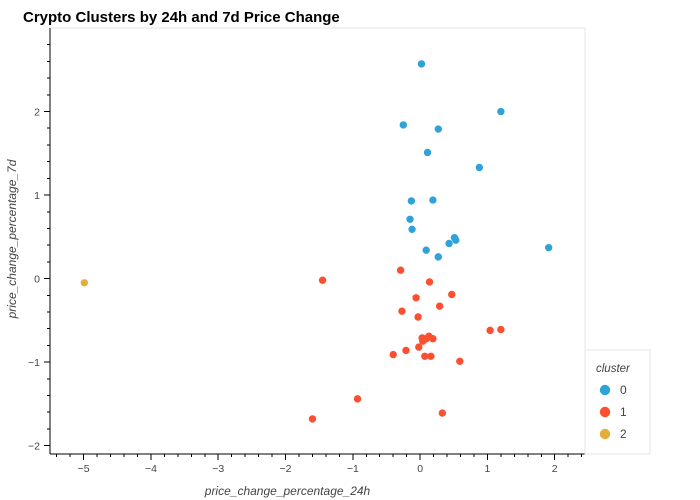 Image resolution: width=700 pixels, height=500 pixels. What do you see at coordinates (487, 469) in the screenshot?
I see `x-tick-label: 1` at bounding box center [487, 469].